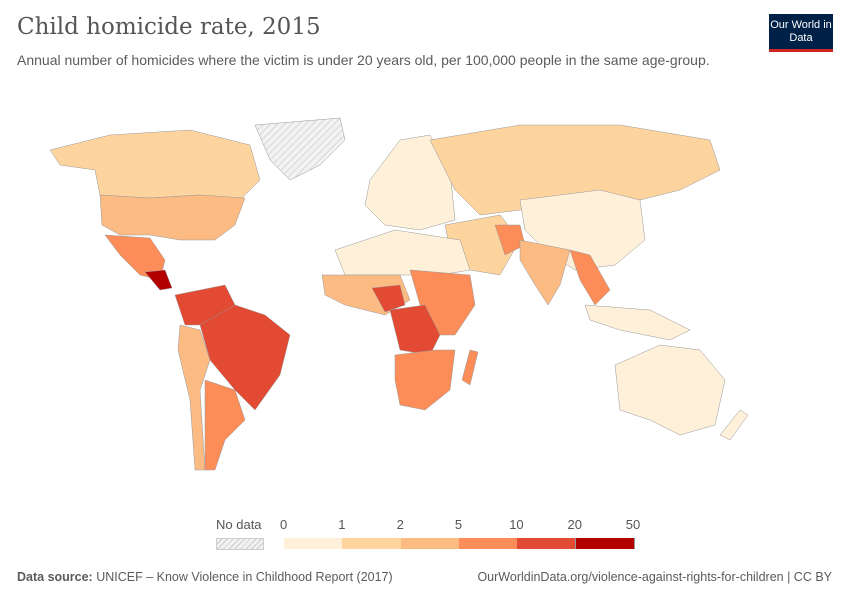  Describe the element at coordinates (400, 524) in the screenshot. I see `legend-tick: 2` at that location.